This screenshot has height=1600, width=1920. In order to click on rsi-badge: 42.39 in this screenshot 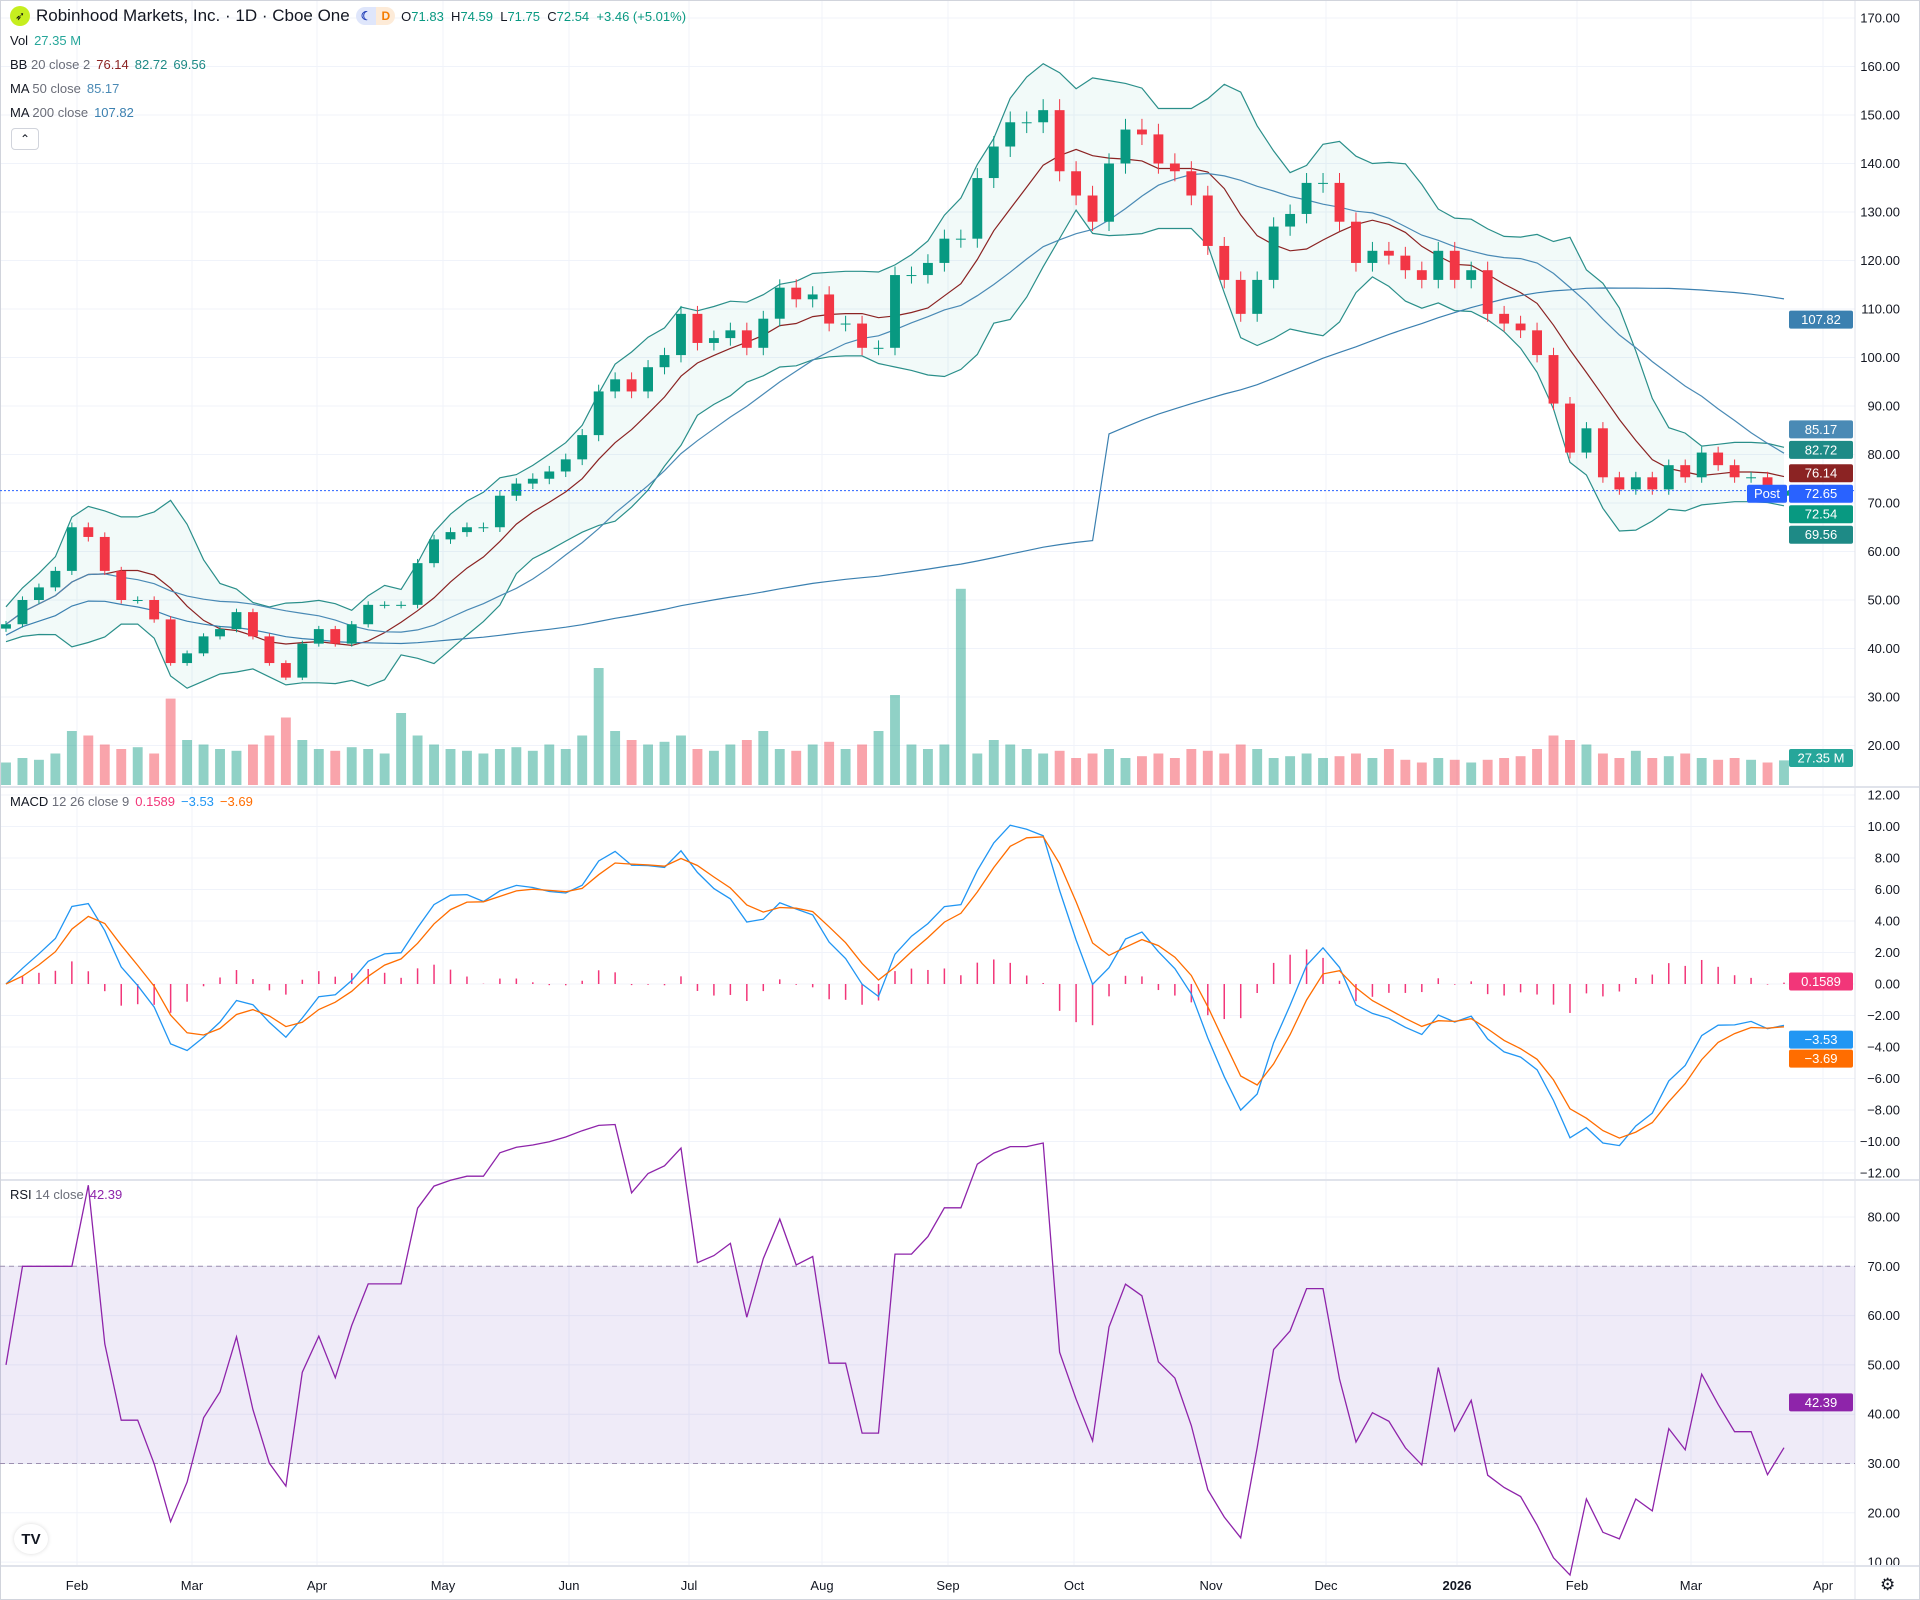, I will do `click(1821, 1402)`.